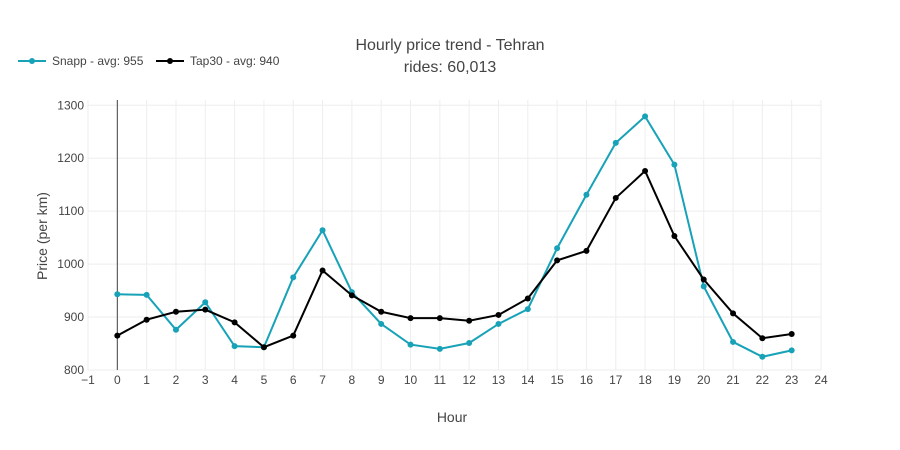  What do you see at coordinates (763, 380) in the screenshot?
I see `x-tick-label: 22` at bounding box center [763, 380].